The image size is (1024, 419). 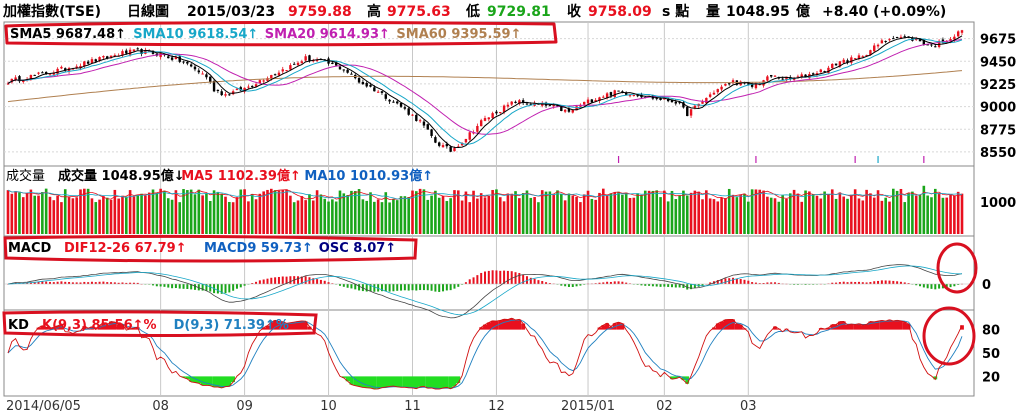 I want to click on legend-entry: MA5 1102.39億↑, so click(x=241, y=176).